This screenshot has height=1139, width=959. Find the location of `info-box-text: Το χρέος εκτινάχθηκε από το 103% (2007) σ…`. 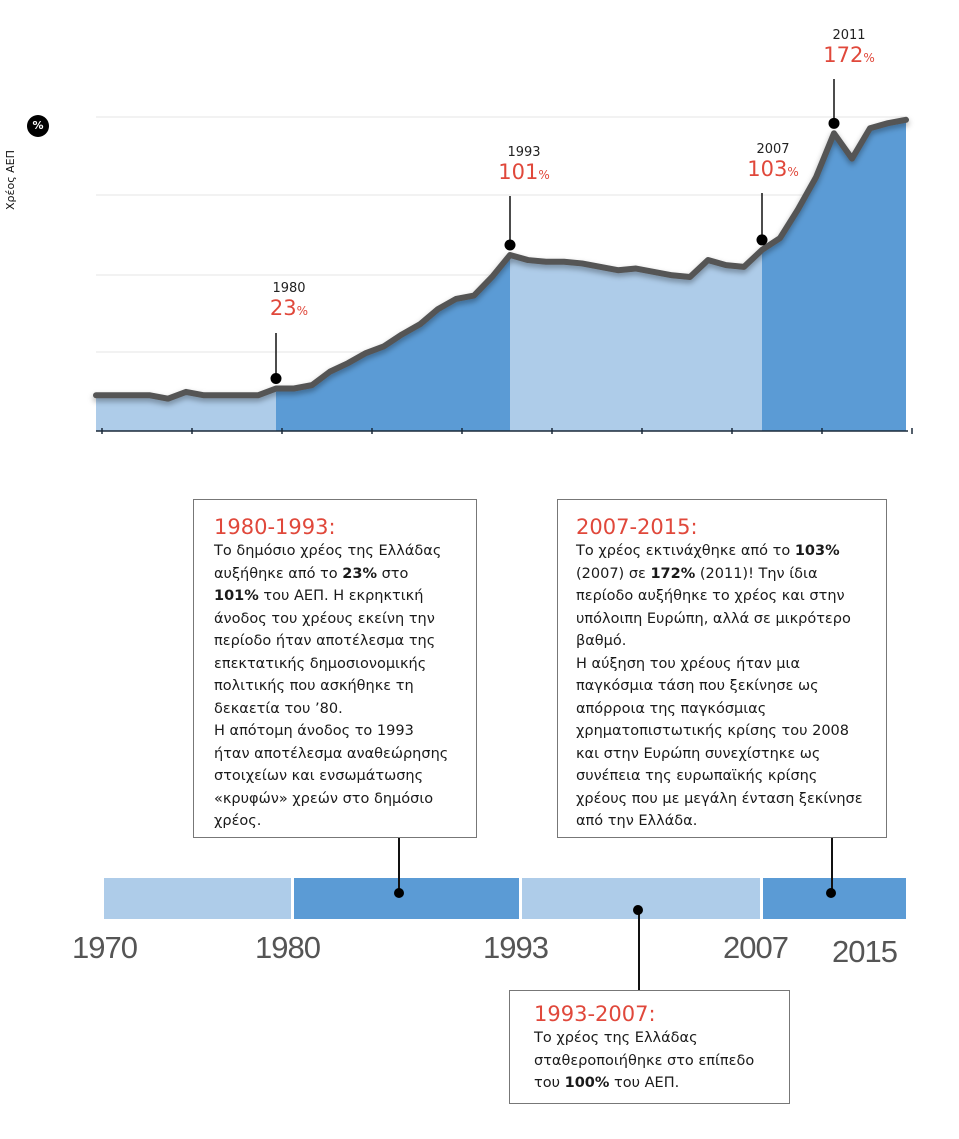

info-box-text: Το χρέος εκτινάχθηκε από το 103% (2007) σ… is located at coordinates (722, 686).